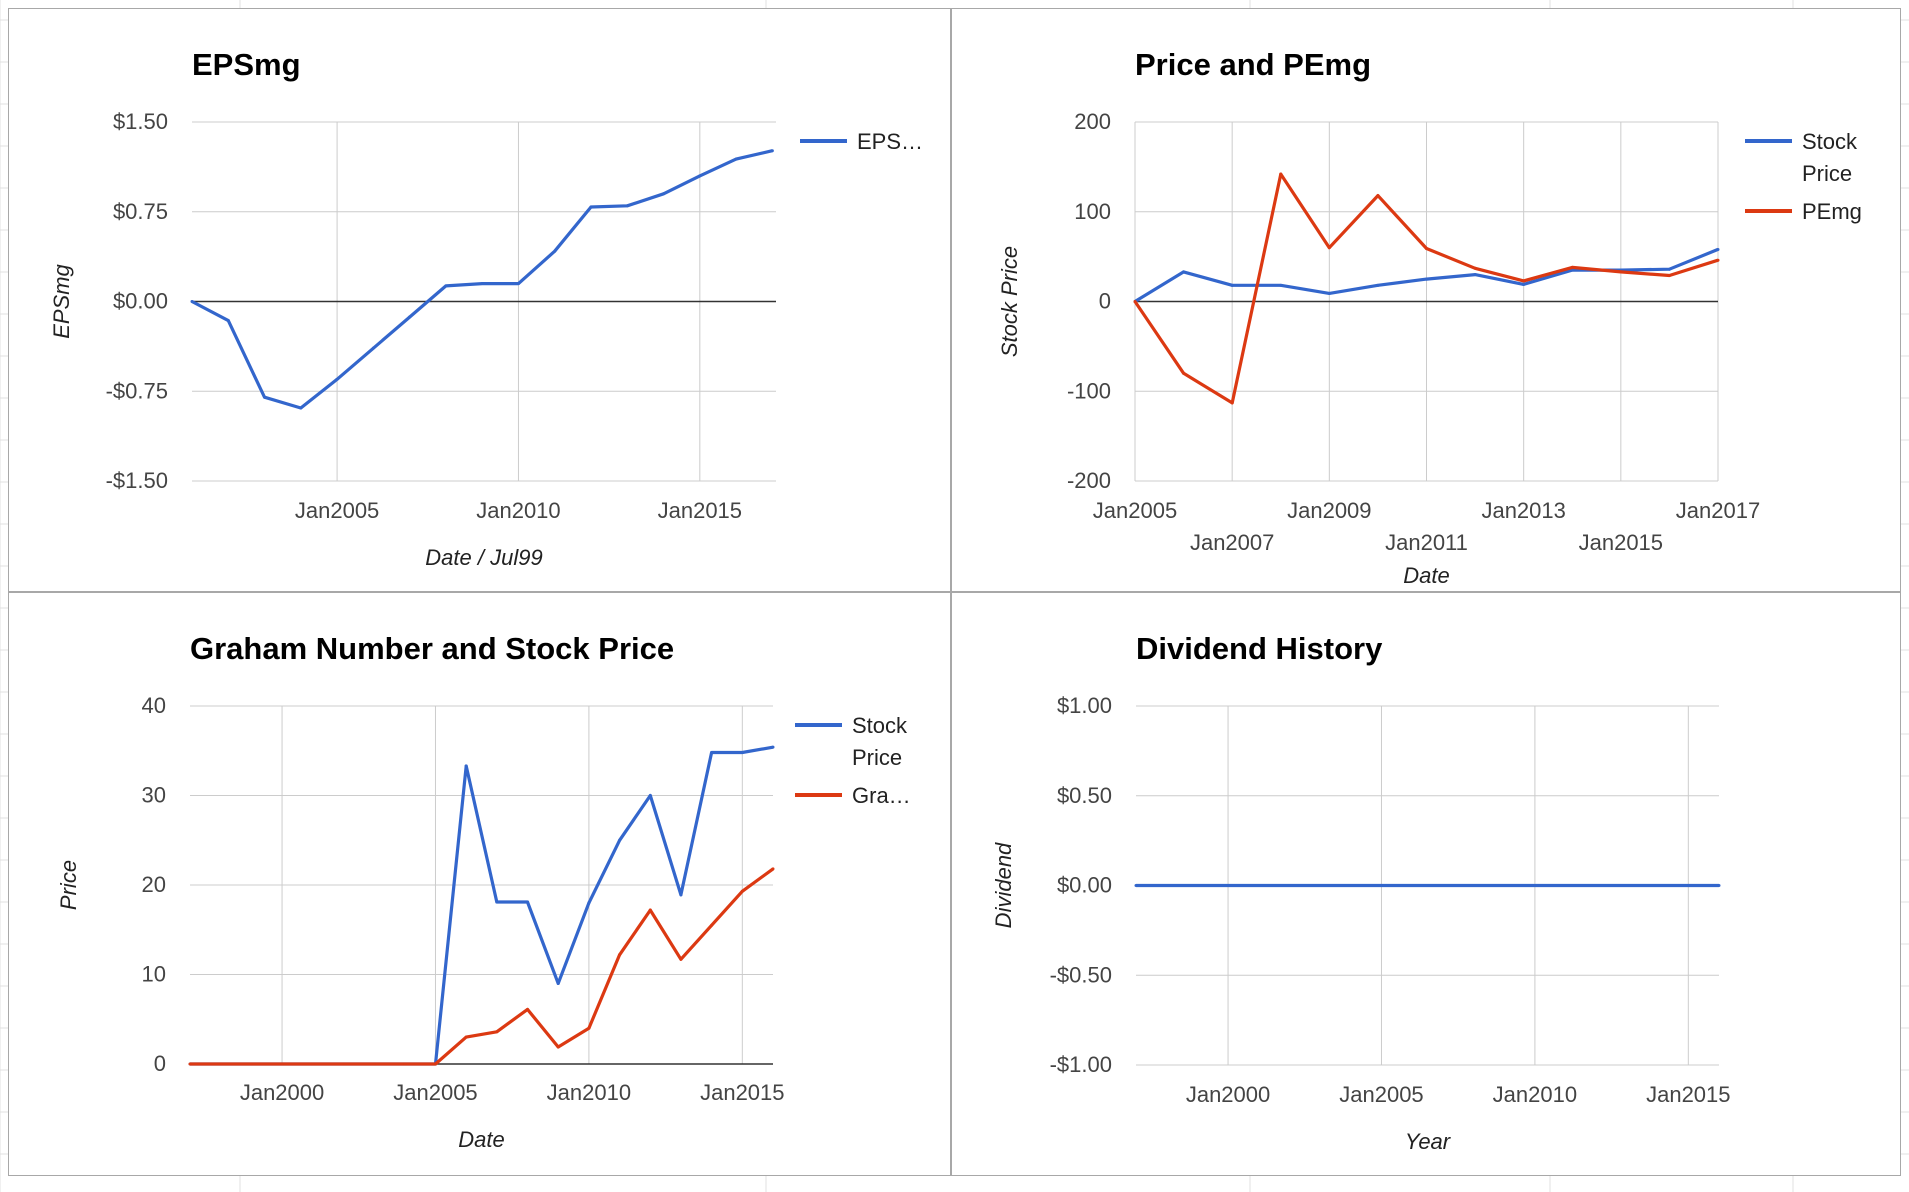 This screenshot has height=1192, width=1909. What do you see at coordinates (1092, 121) in the screenshot?
I see `y-tick-label: 200` at bounding box center [1092, 121].